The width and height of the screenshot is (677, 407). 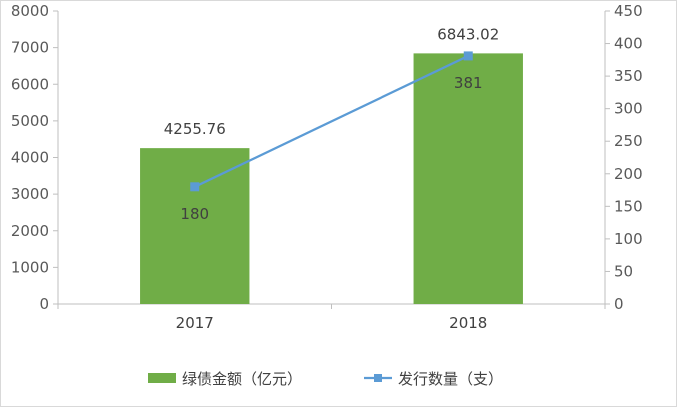 I want to click on left-tick-label: 3000, so click(x=30, y=194).